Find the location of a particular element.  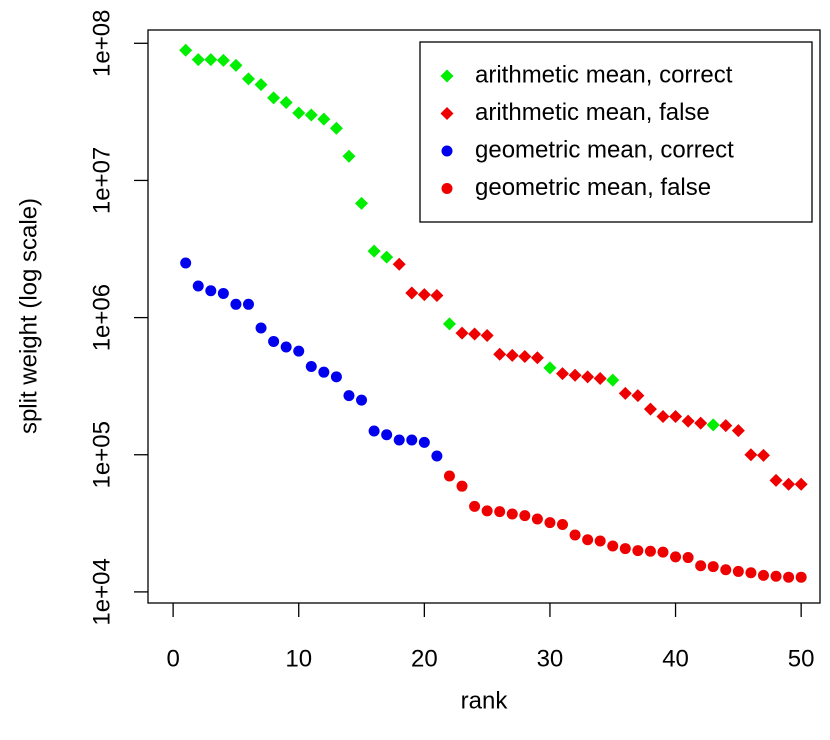

x-tick-label: 40 is located at coordinates (675, 658).